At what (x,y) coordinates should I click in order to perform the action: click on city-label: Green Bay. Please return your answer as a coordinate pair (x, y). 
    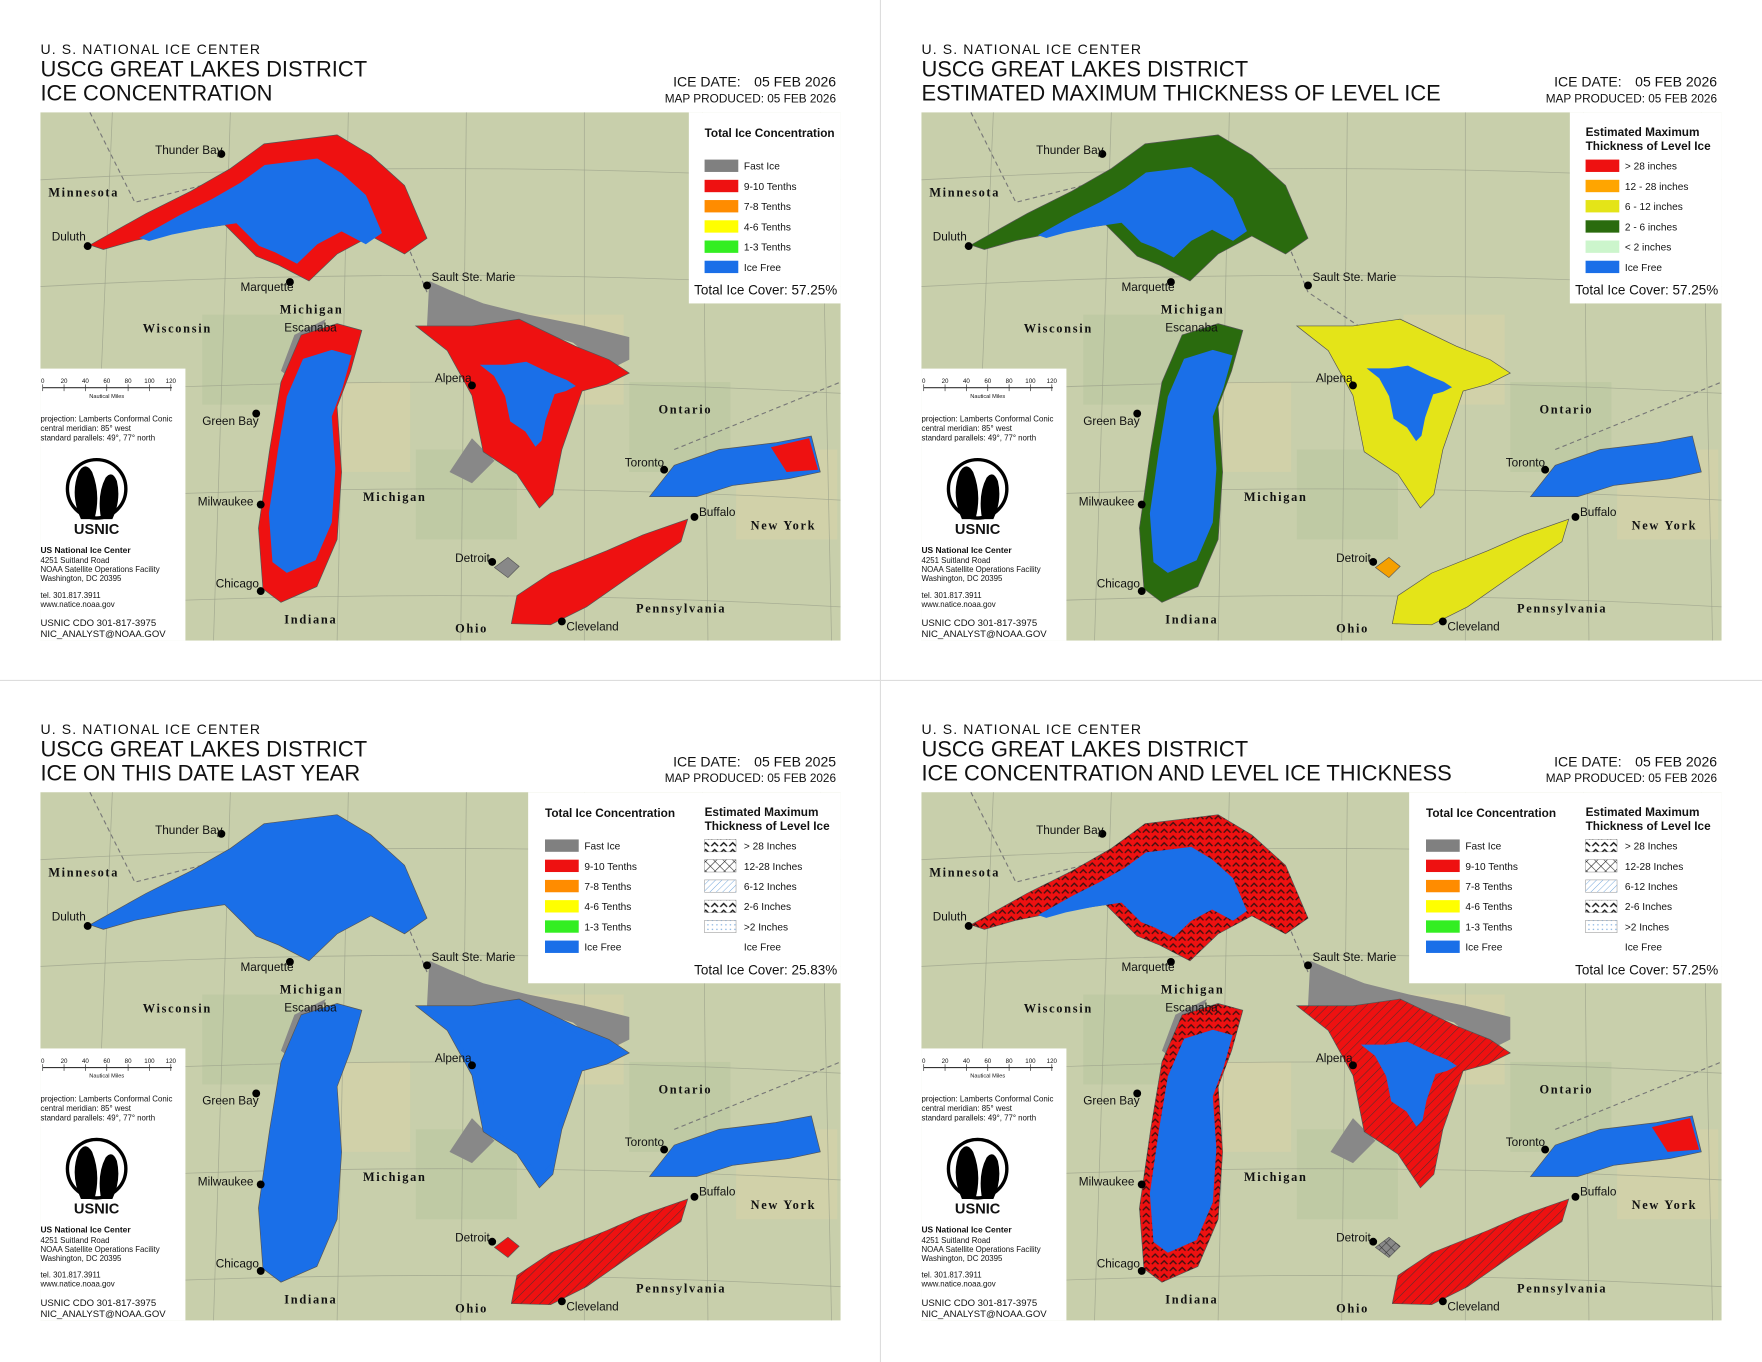
    Looking at the image, I should click on (230, 1101).